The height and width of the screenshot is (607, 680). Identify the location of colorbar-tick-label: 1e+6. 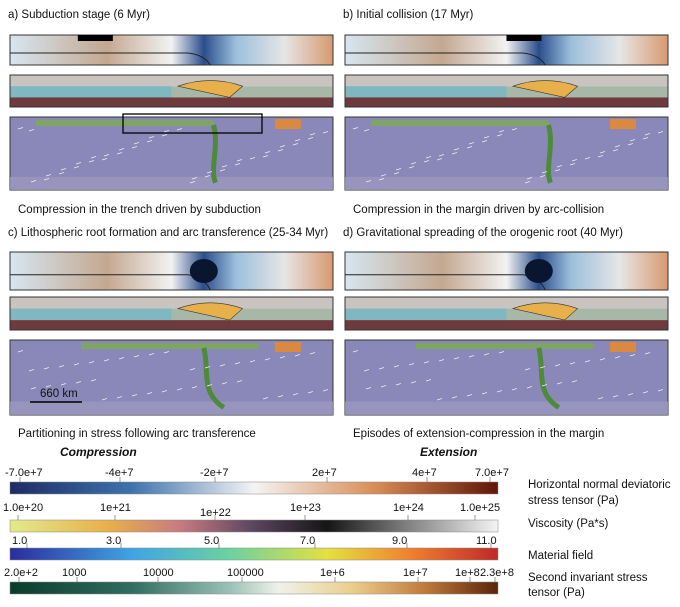
(332, 573).